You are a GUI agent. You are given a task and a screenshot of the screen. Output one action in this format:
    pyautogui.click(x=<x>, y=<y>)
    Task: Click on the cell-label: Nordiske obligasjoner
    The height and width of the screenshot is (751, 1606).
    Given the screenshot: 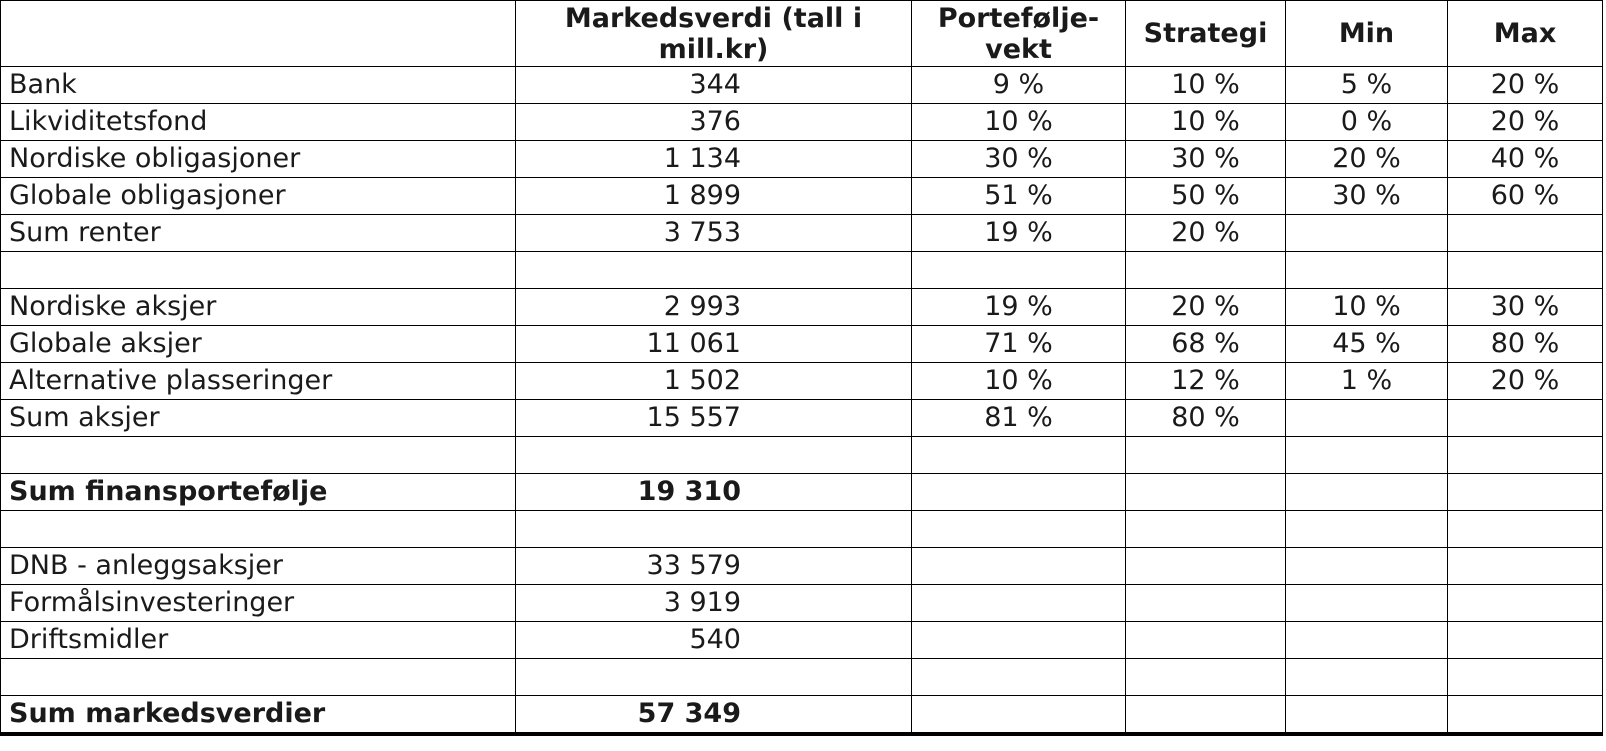 What is the action you would take?
    pyautogui.click(x=258, y=159)
    